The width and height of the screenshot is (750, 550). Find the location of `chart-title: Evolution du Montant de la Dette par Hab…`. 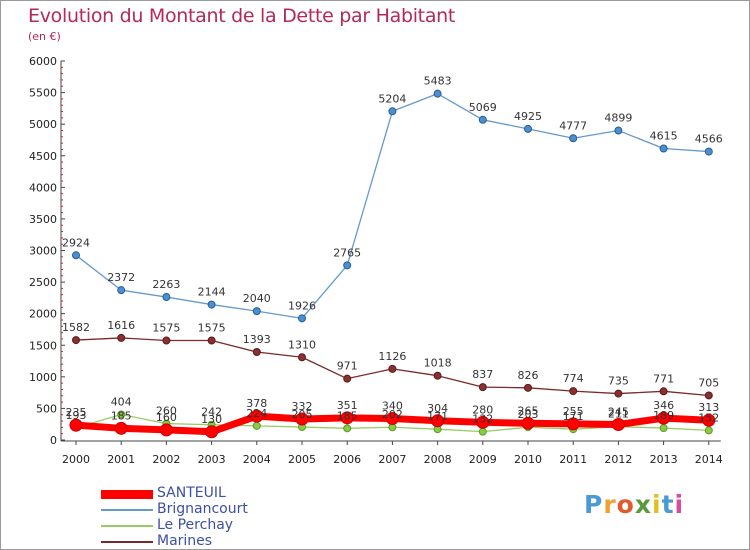

chart-title: Evolution du Montant de la Dette par Hab… is located at coordinates (242, 16).